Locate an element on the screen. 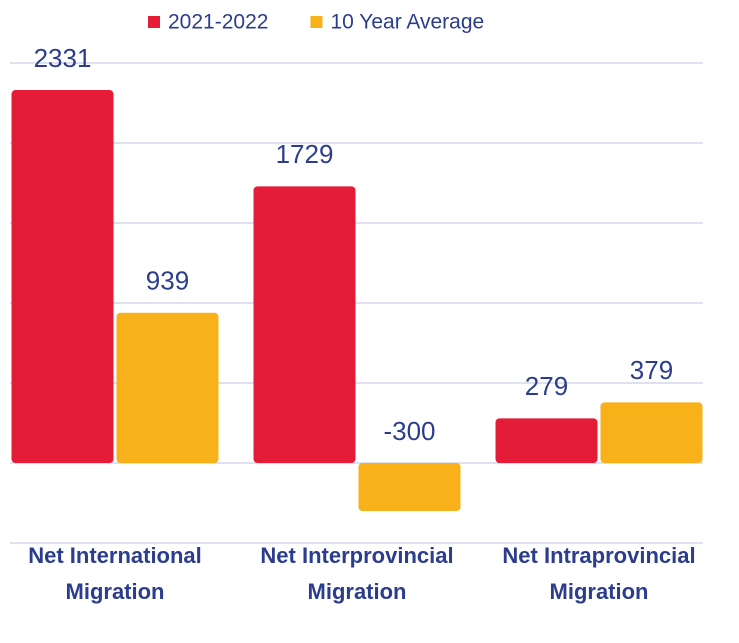  value-label: 1729 is located at coordinates (305, 154).